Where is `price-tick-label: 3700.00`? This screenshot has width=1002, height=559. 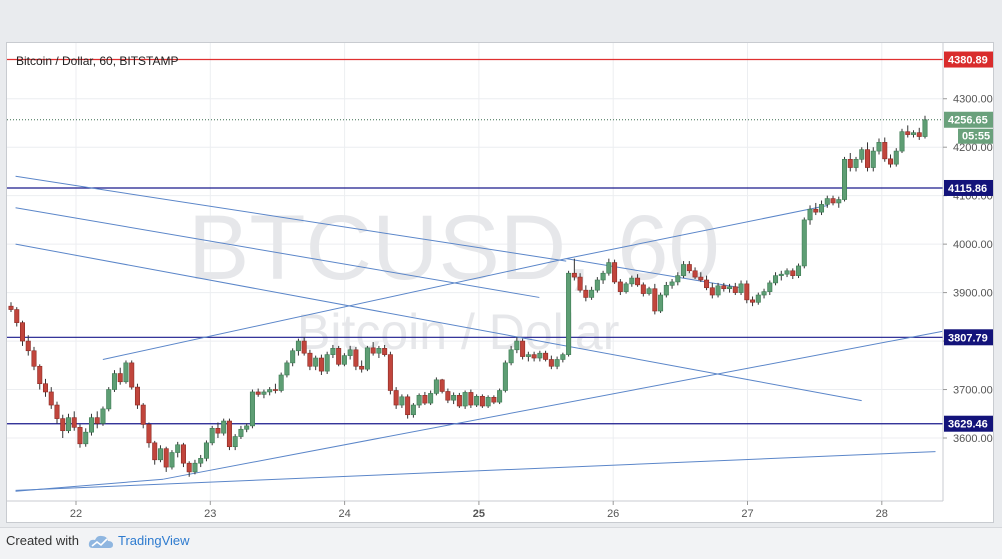
price-tick-label: 3700.00 is located at coordinates (973, 391).